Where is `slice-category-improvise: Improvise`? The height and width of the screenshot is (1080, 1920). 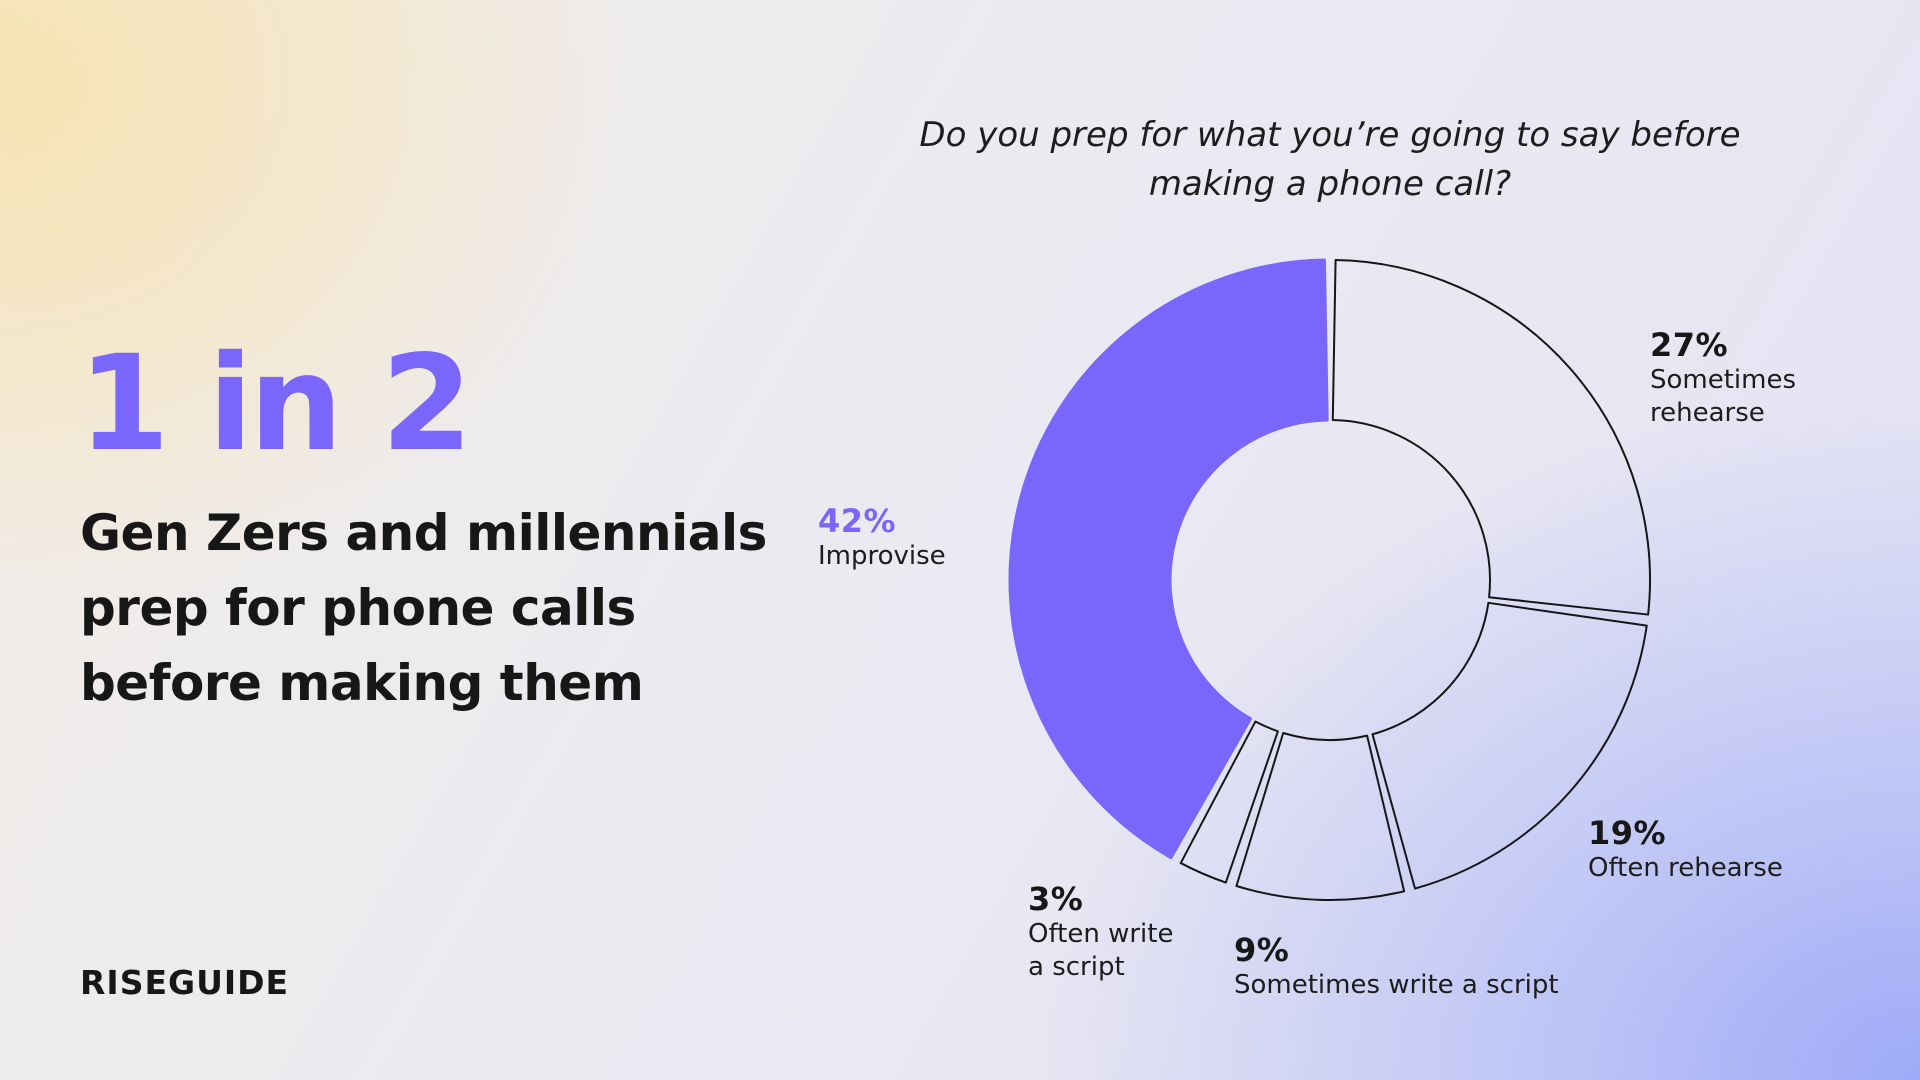 slice-category-improvise: Improvise is located at coordinates (882, 556).